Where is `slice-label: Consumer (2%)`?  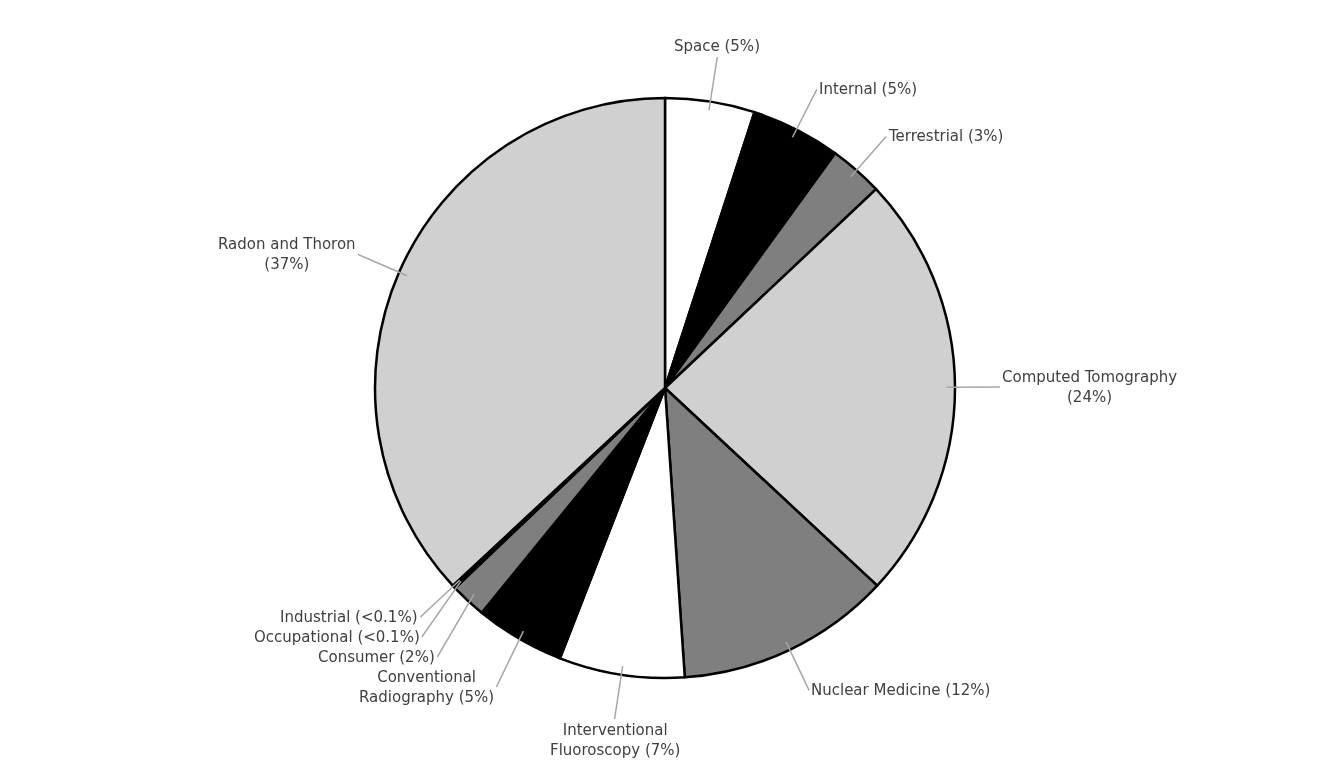
slice-label: Consumer (2%) is located at coordinates (376, 657).